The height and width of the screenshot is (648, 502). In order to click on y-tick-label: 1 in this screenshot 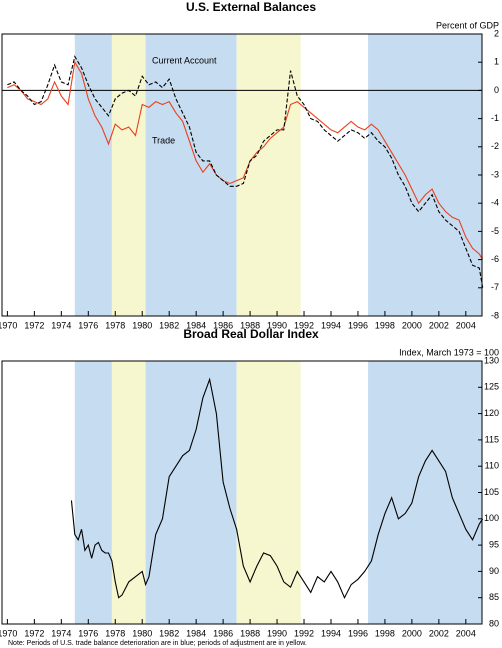, I will do `click(496, 62)`.